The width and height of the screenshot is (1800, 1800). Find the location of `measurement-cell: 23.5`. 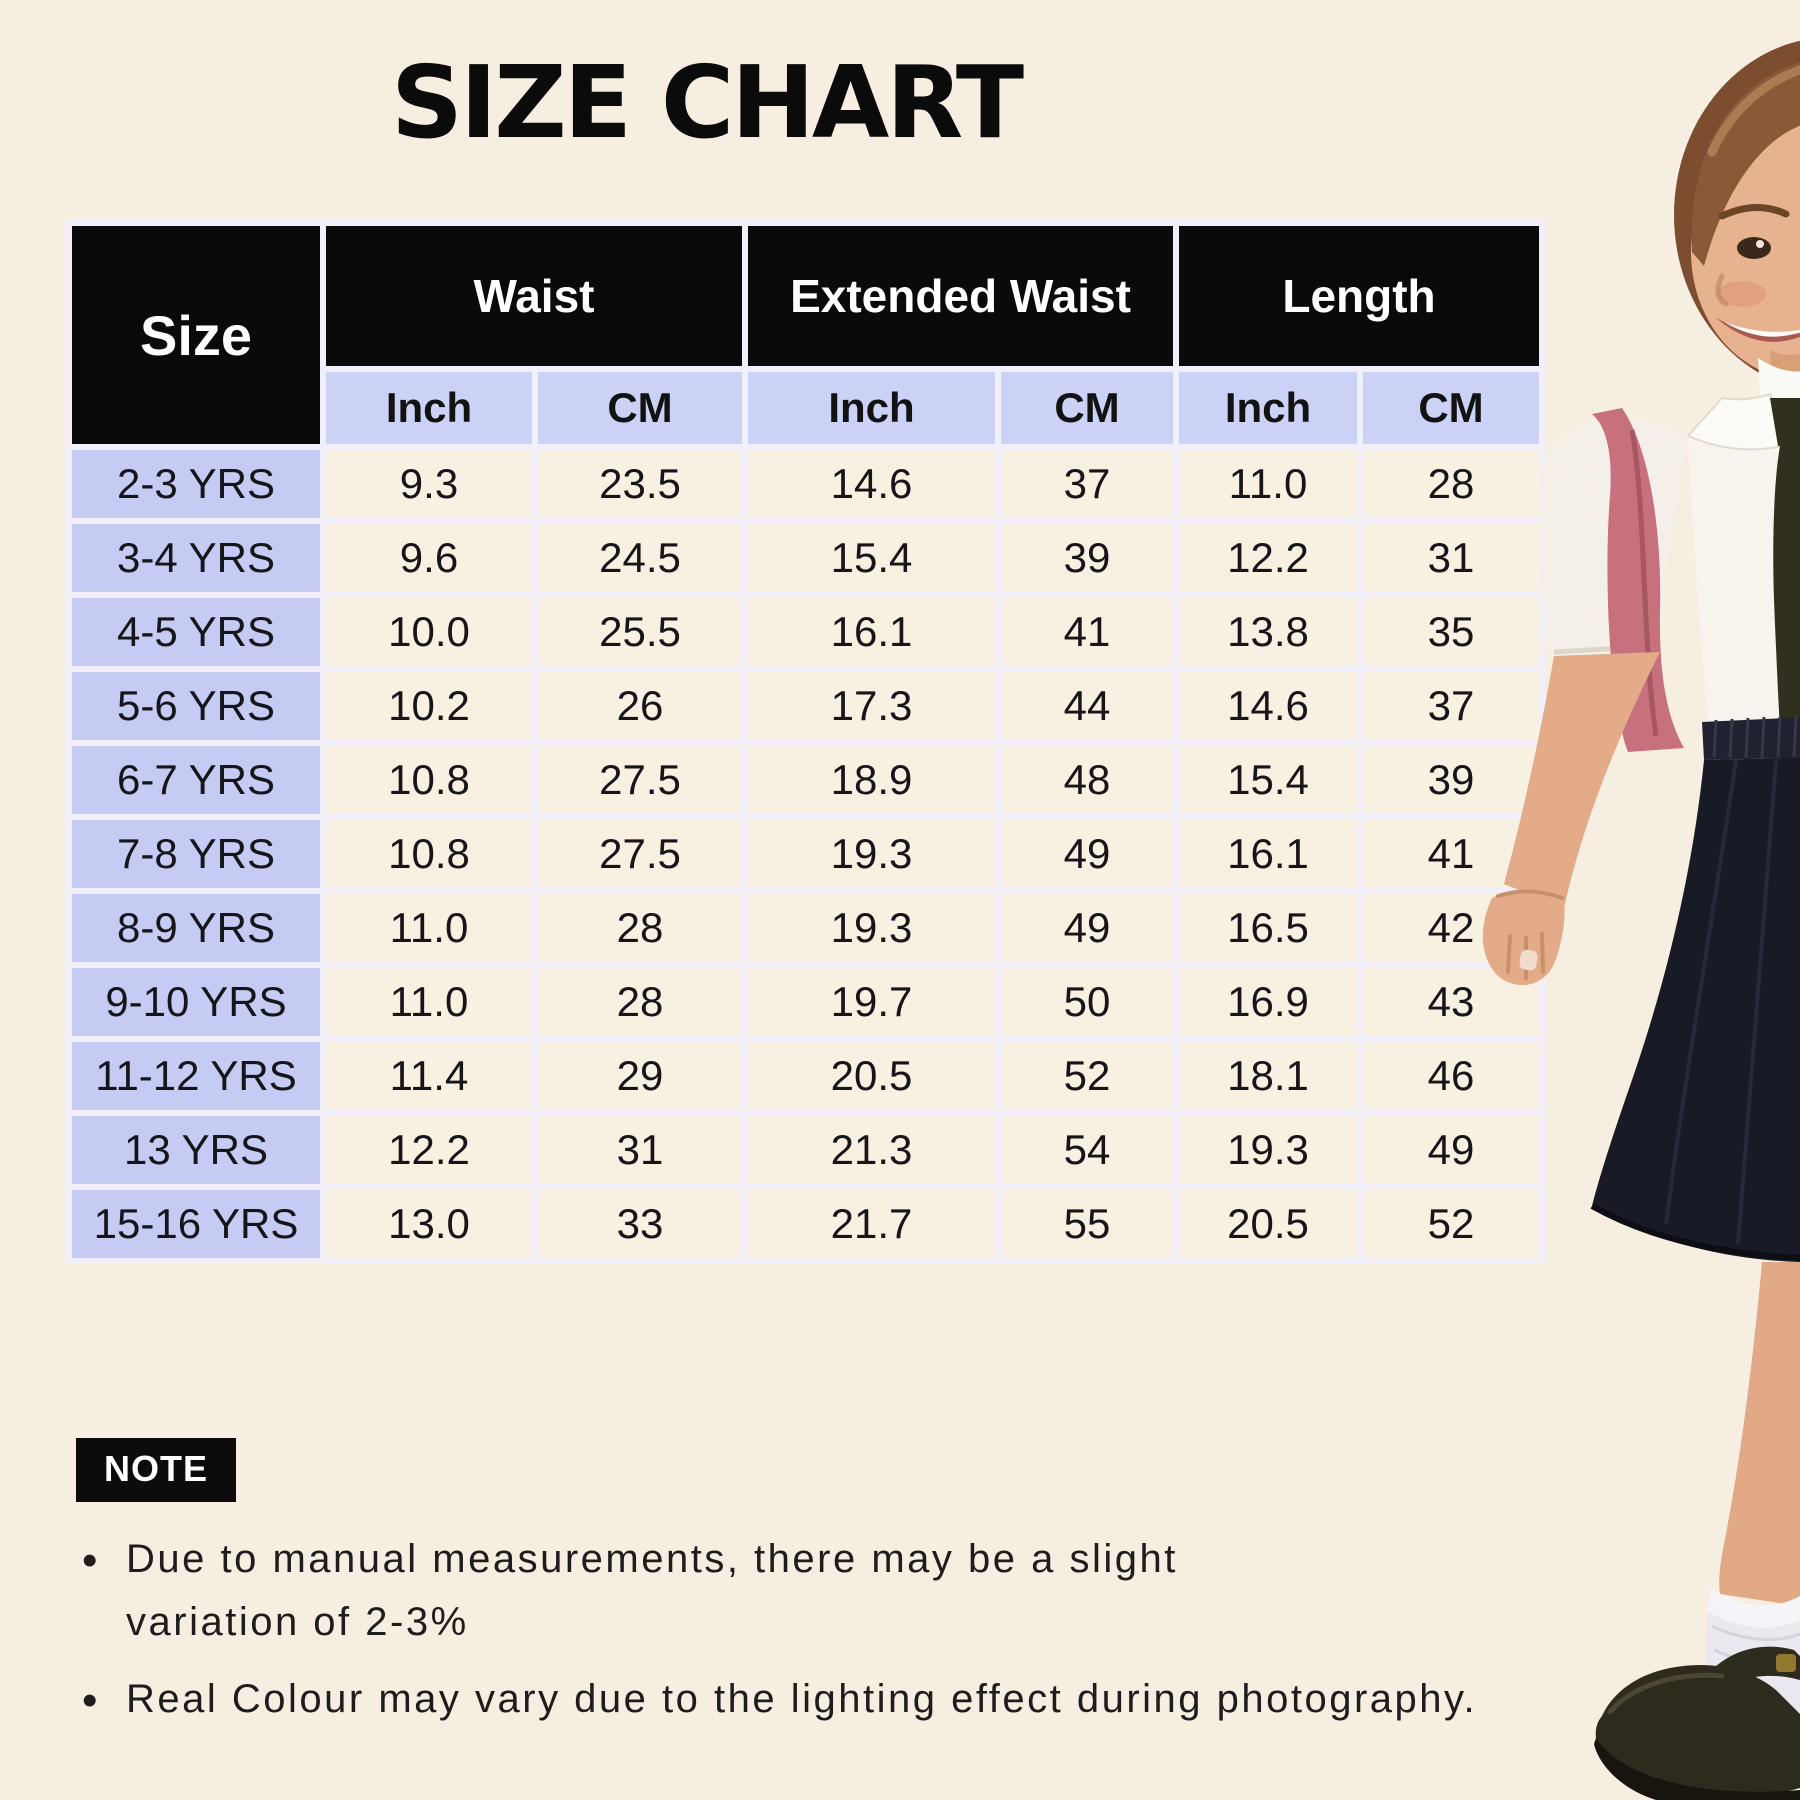

measurement-cell: 23.5 is located at coordinates (640, 484).